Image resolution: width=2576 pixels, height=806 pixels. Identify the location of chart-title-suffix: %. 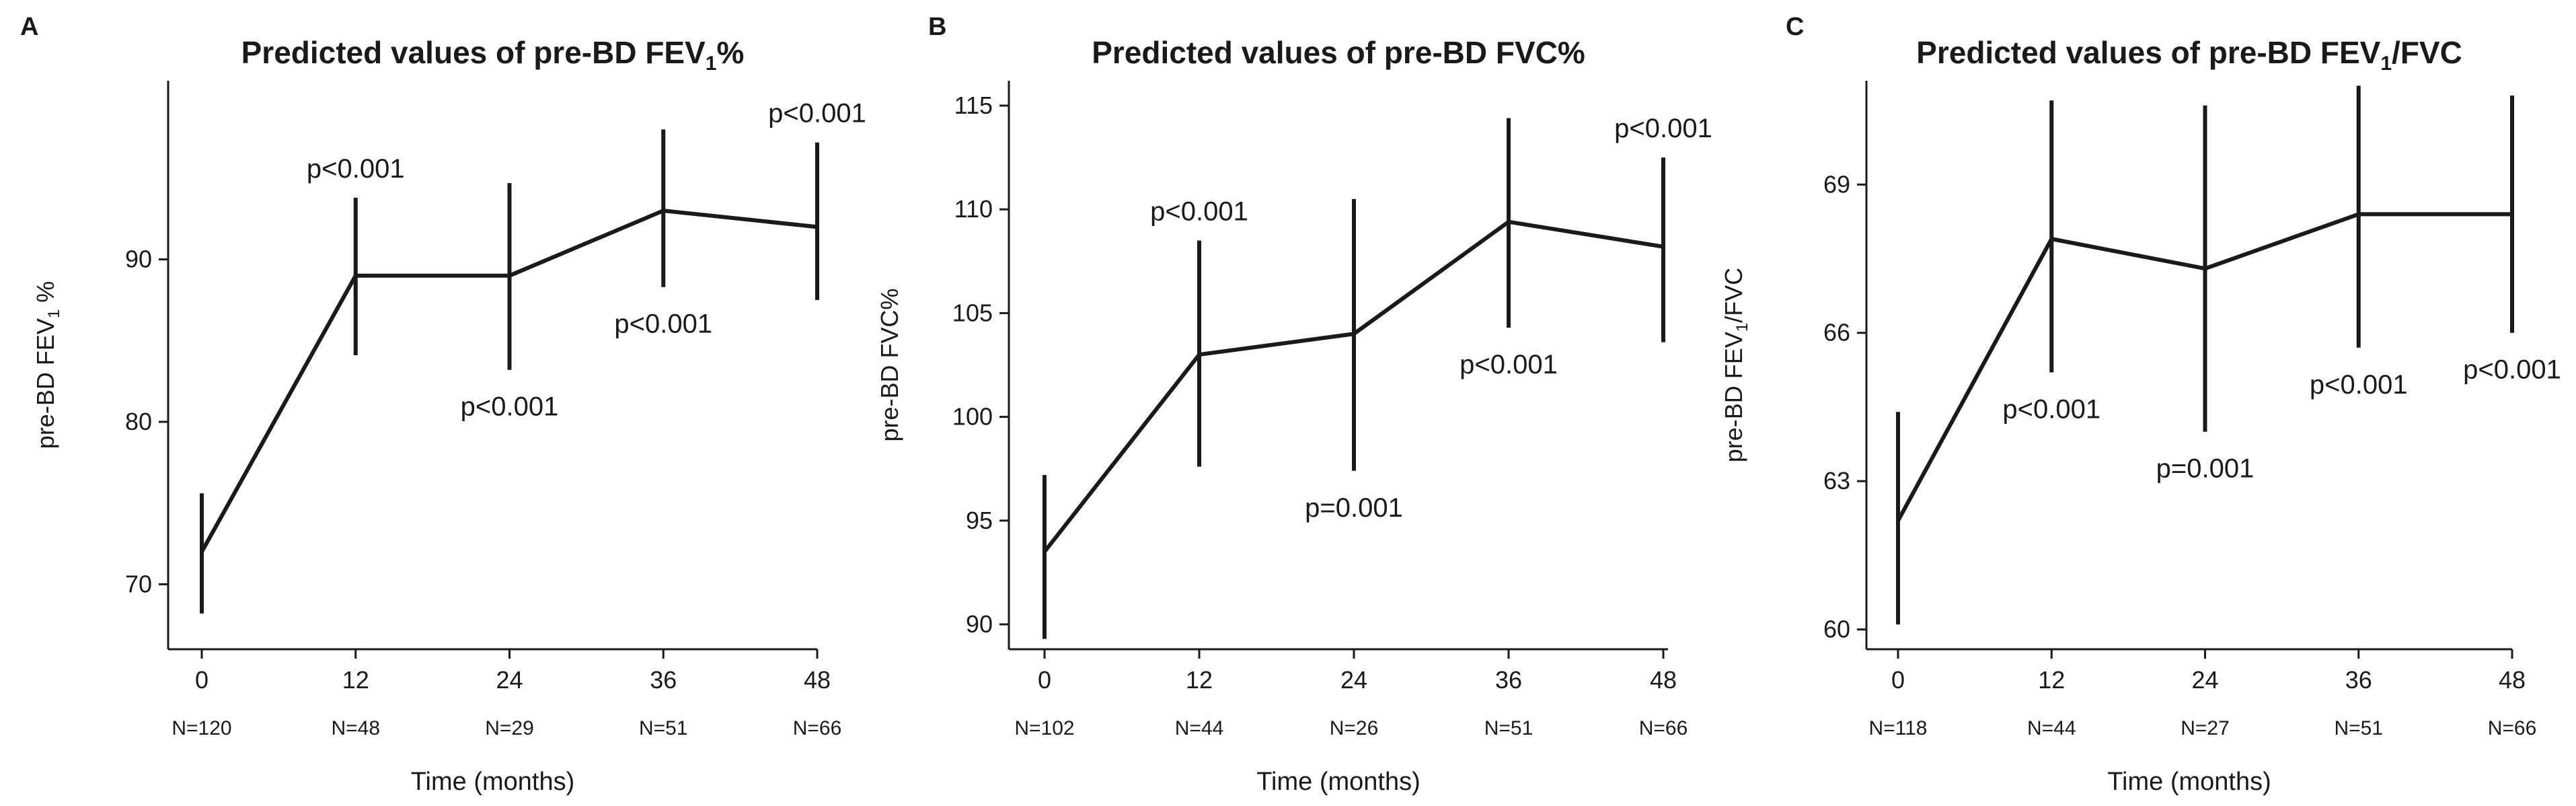
(730, 52).